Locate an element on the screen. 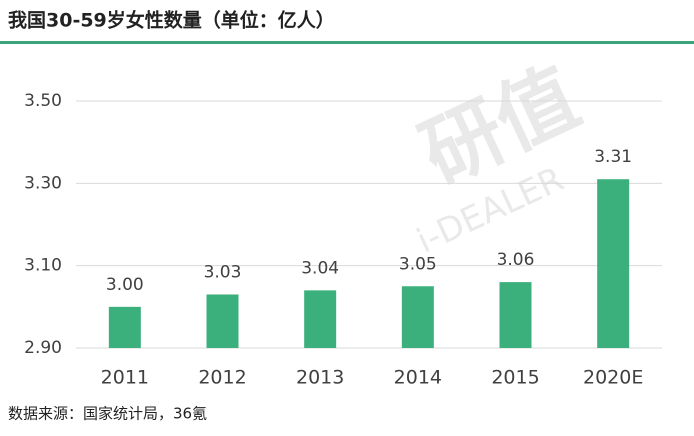 Image resolution: width=694 pixels, height=436 pixels. title-rule is located at coordinates (347, 42).